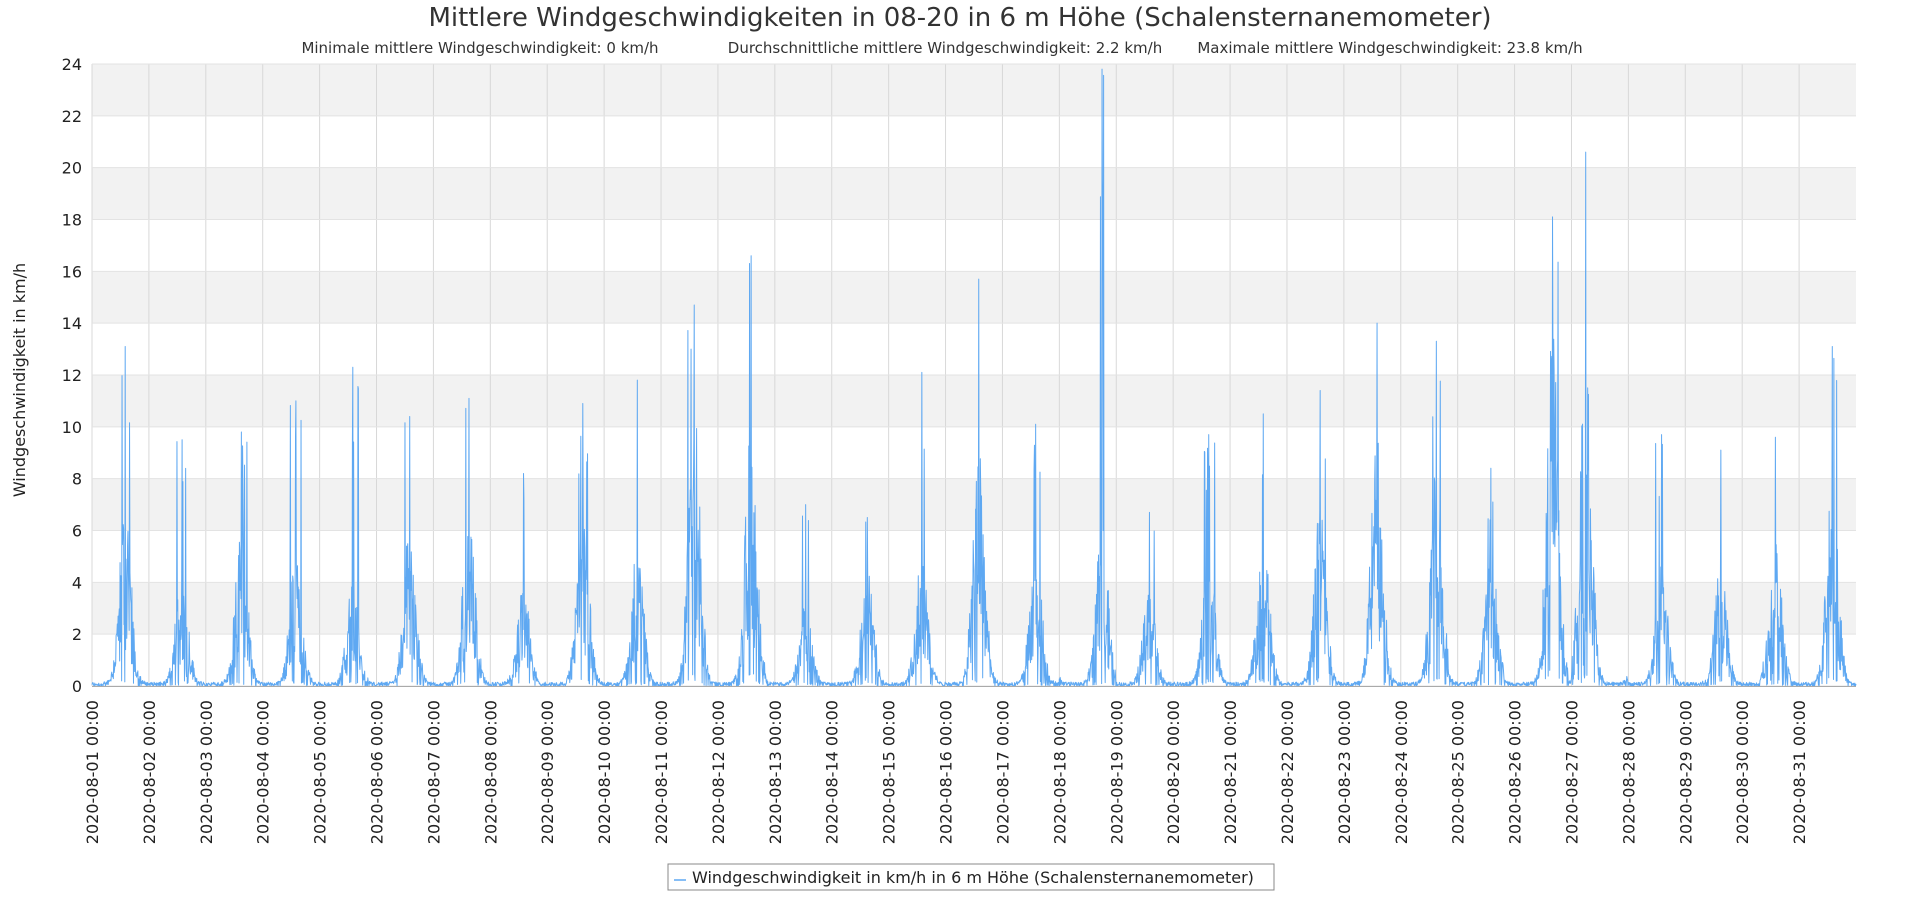 Image resolution: width=1920 pixels, height=900 pixels. What do you see at coordinates (72, 375) in the screenshot?
I see `y-tick-label: 12` at bounding box center [72, 375].